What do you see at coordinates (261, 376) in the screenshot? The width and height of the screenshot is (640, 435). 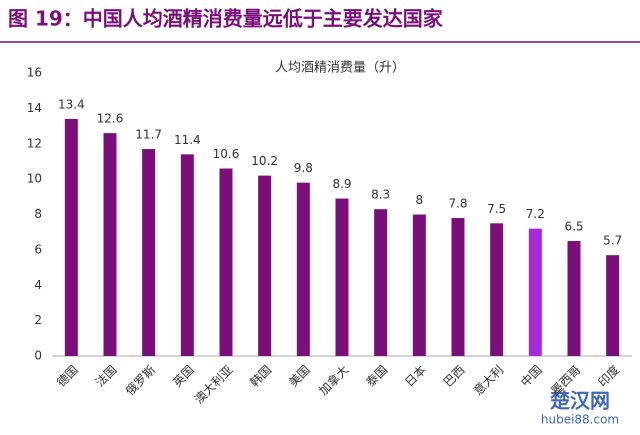 I see `x-tick-label: 韩国` at bounding box center [261, 376].